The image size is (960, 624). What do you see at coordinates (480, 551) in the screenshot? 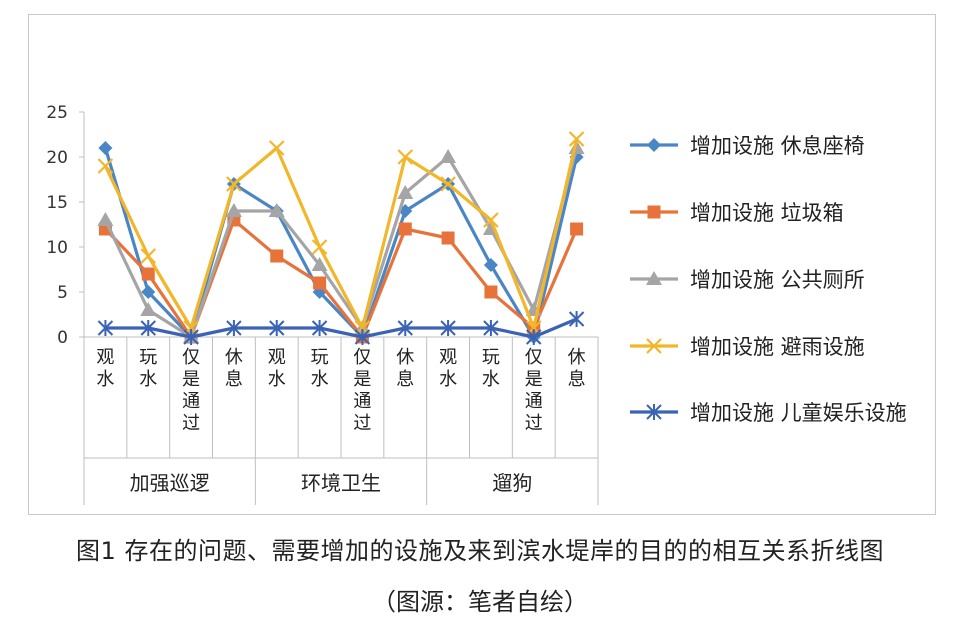
I see `figure-caption: 图1 存在的问题、需要增加的设施及来到滨水堤岸的目的的相互关系折线图` at bounding box center [480, 551].